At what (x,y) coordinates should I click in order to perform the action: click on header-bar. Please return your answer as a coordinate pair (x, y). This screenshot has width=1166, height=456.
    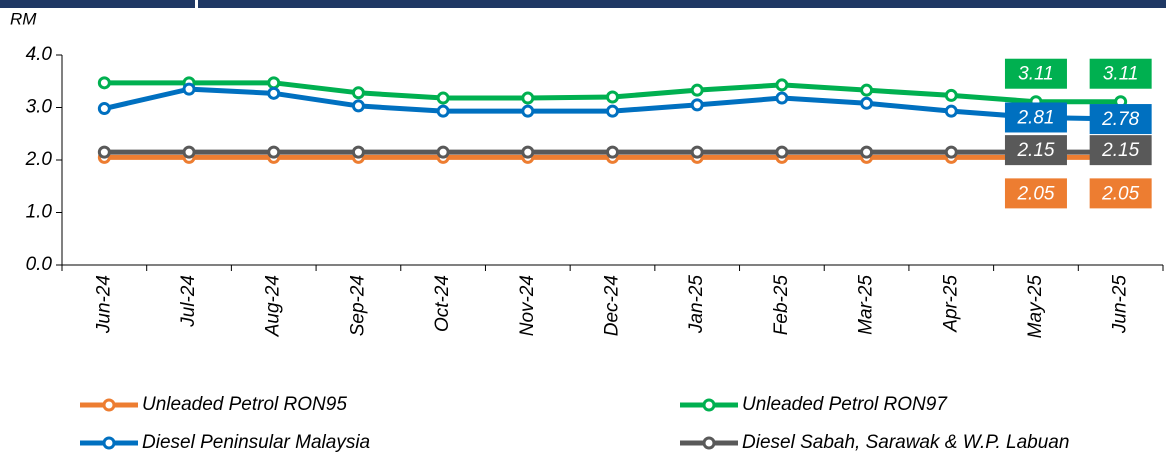
    Looking at the image, I should click on (583, 4).